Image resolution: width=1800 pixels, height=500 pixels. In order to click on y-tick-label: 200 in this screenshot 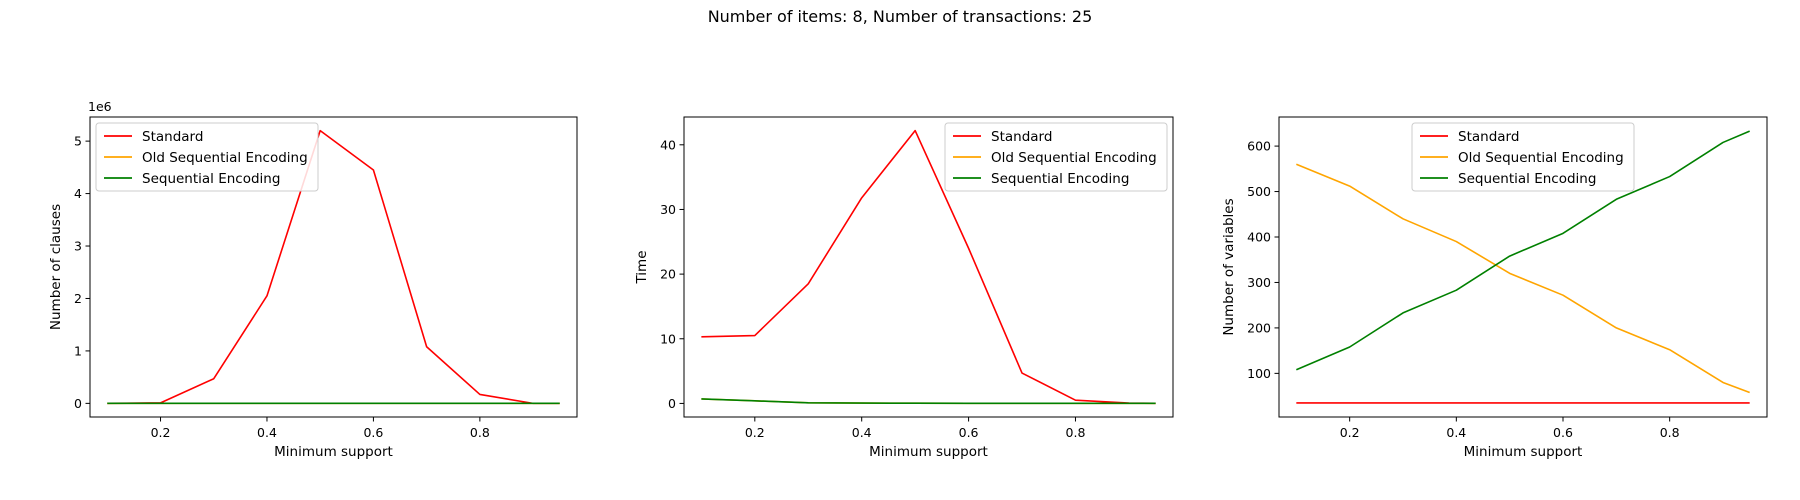, I will do `click(1259, 327)`.